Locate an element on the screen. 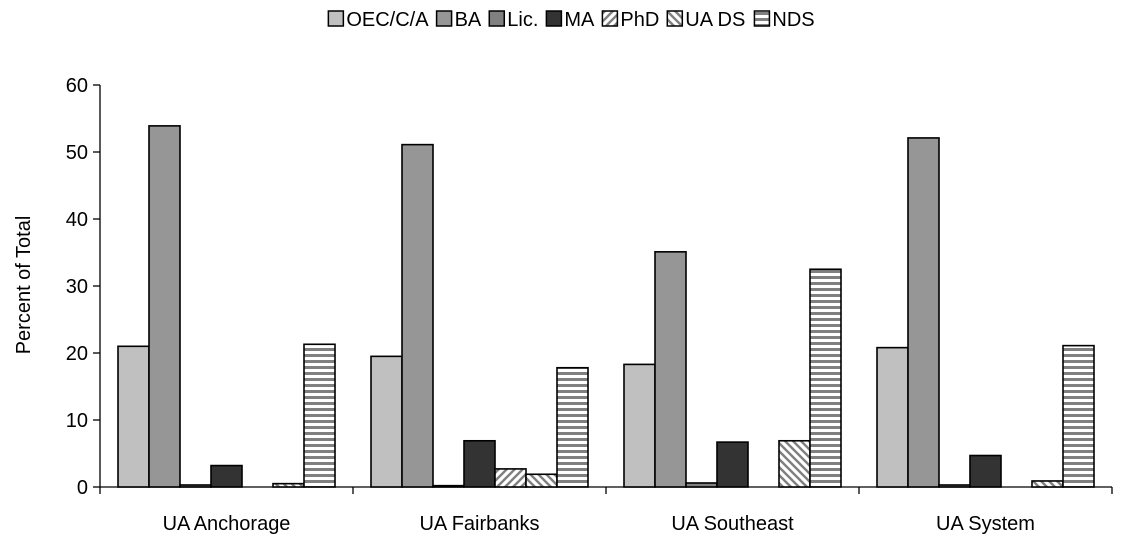 Image resolution: width=1143 pixels, height=539 pixels. x-category-label: UA Southeast is located at coordinates (732, 524).